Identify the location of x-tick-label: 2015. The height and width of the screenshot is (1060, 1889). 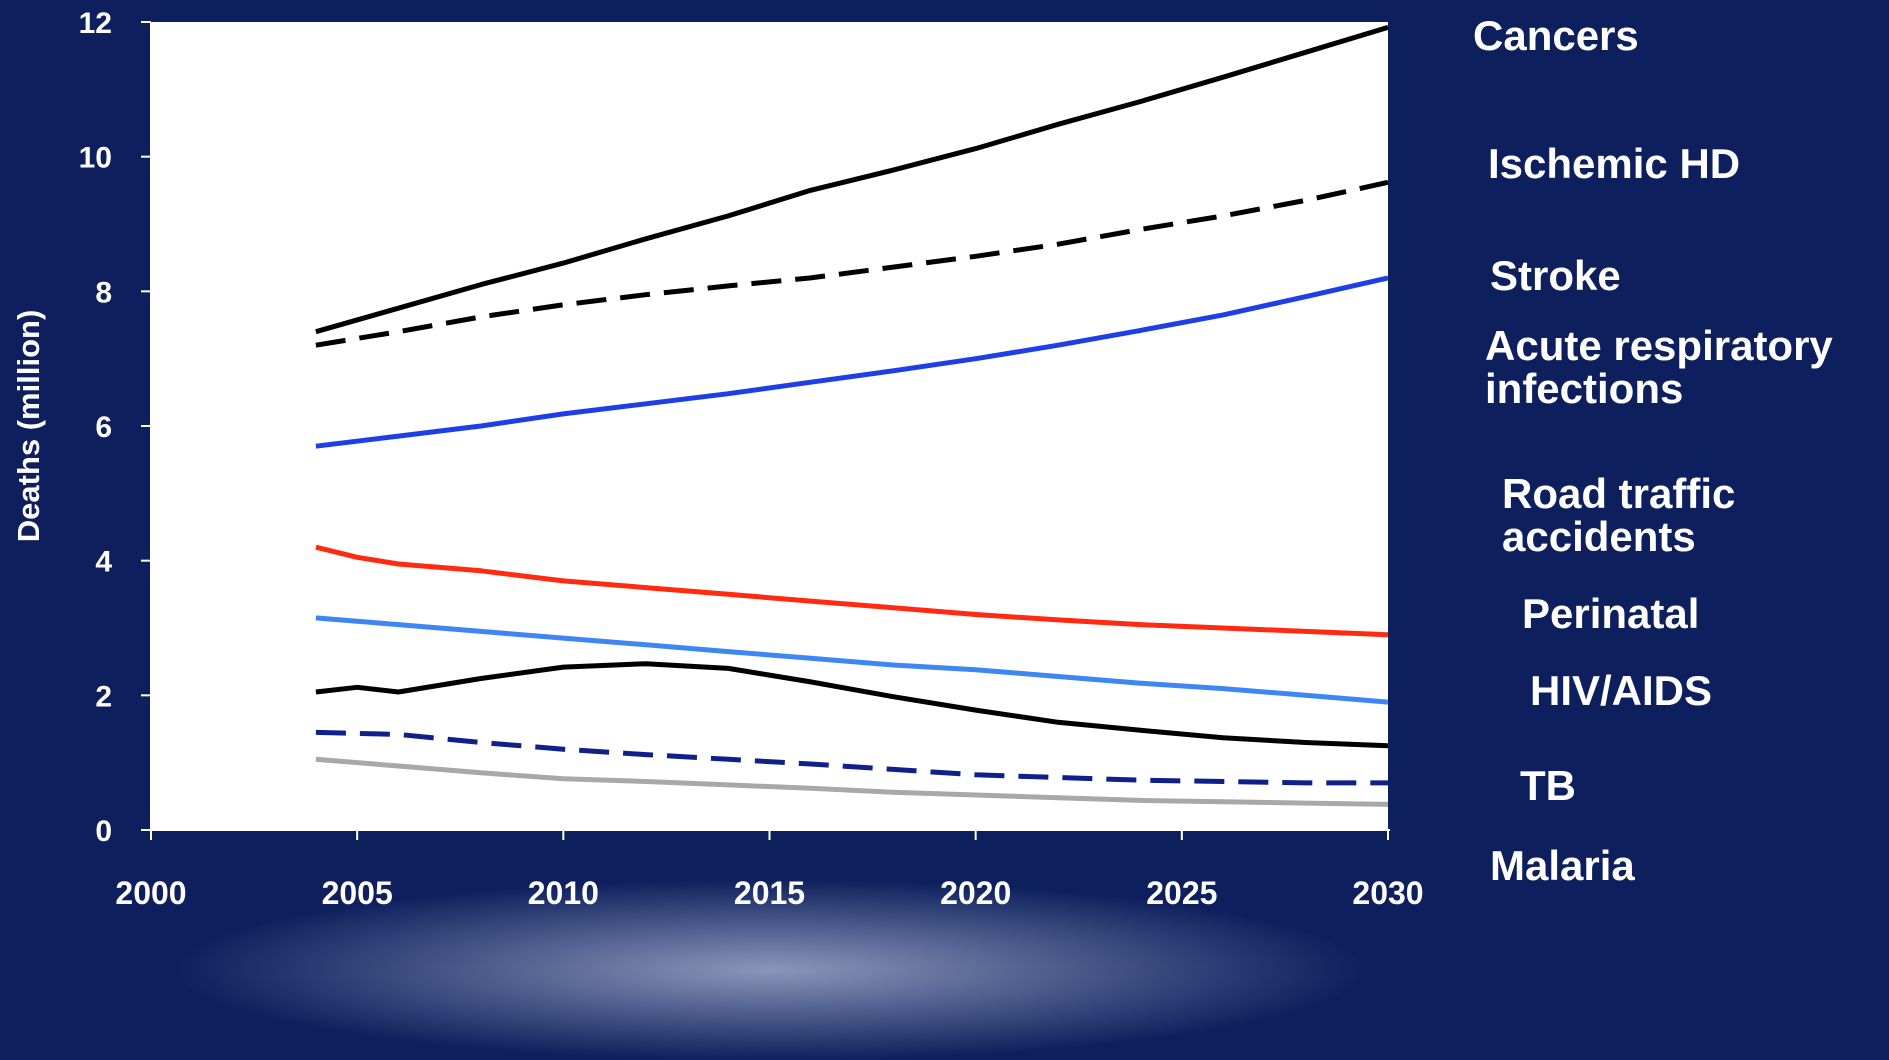
(769, 892).